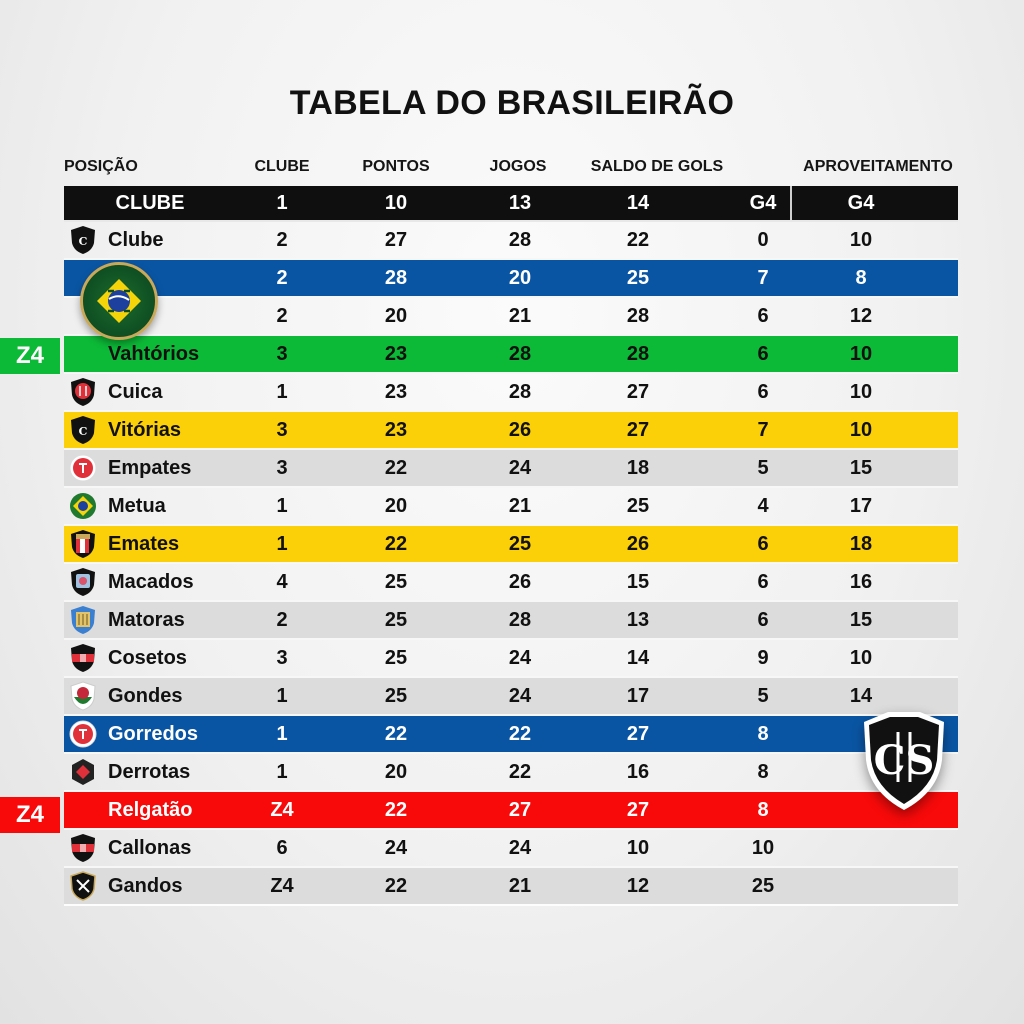 The width and height of the screenshot is (1024, 1024). I want to click on table-row: Macados 4 25 26 15 6 16, so click(511, 583).